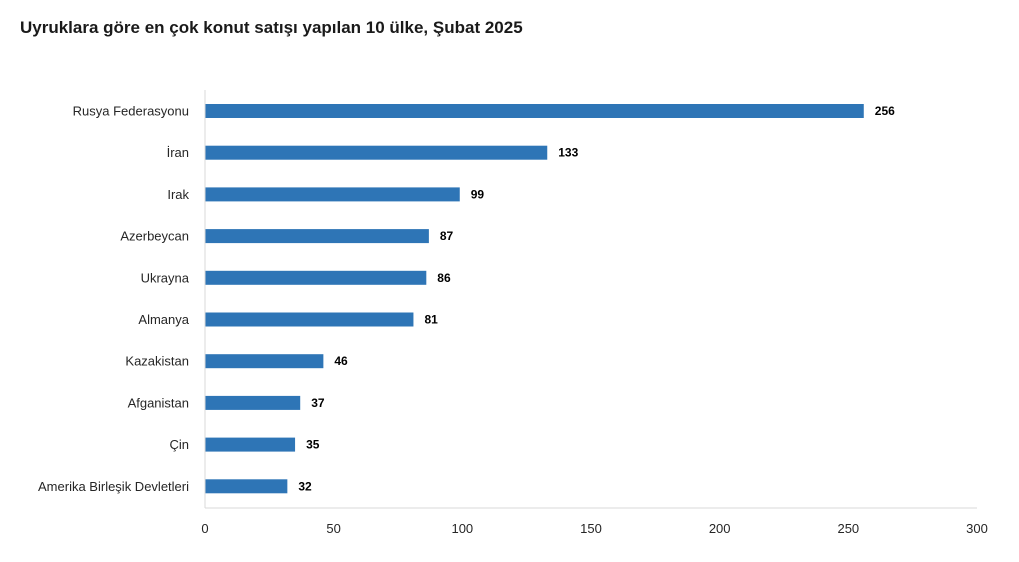 Image resolution: width=1019 pixels, height=562 pixels. What do you see at coordinates (341, 361) in the screenshot?
I see `data-label: 46` at bounding box center [341, 361].